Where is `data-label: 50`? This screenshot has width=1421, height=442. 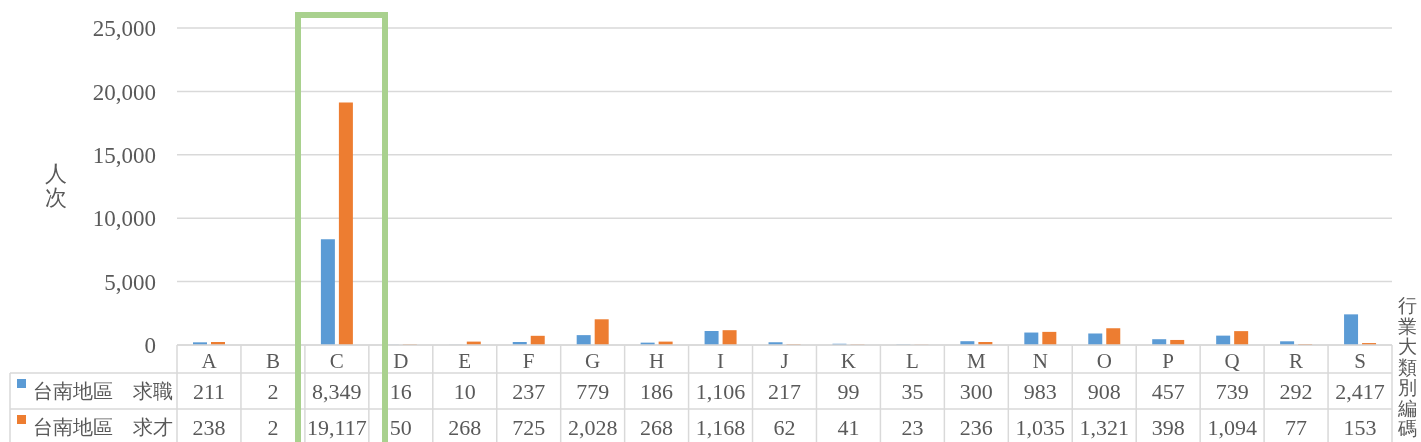 data-label: 50 is located at coordinates (400, 427).